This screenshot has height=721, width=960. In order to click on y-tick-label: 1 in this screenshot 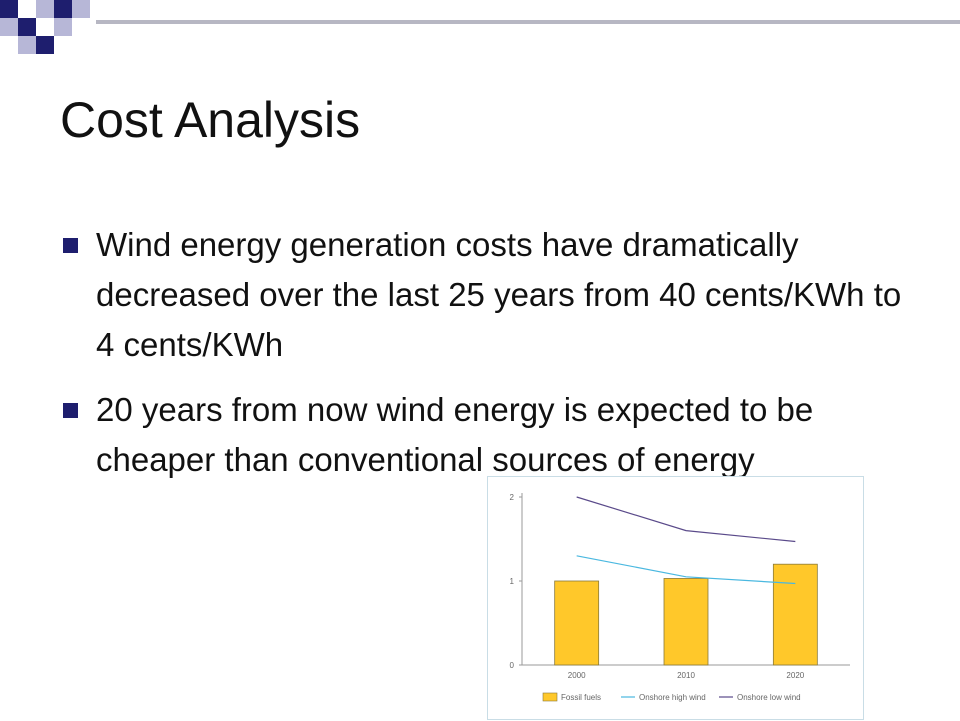, I will do `click(512, 581)`.